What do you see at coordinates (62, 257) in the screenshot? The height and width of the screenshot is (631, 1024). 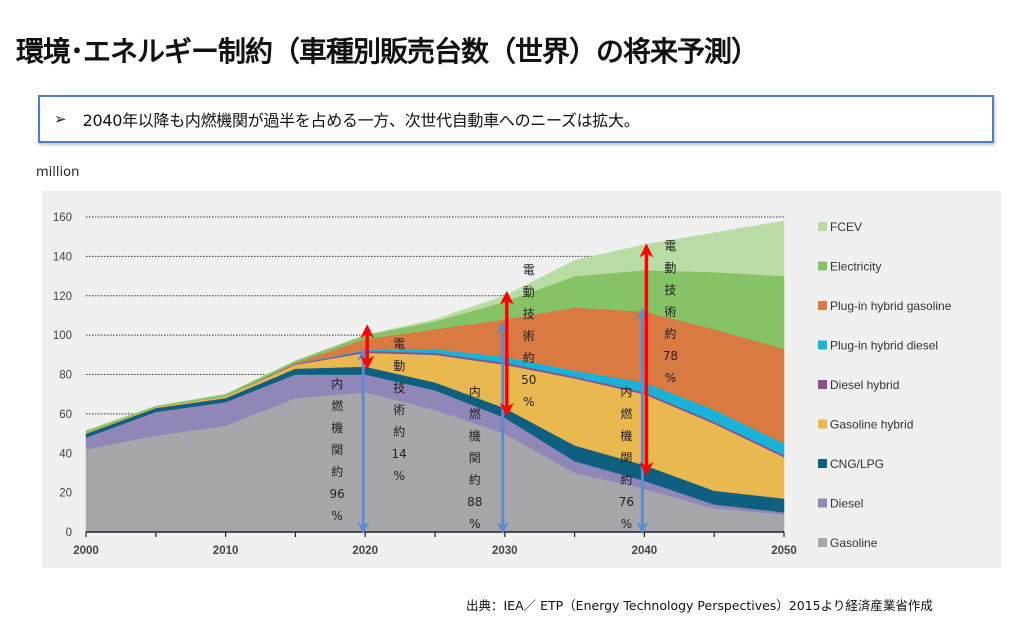 I see `y-tick-label: 140` at bounding box center [62, 257].